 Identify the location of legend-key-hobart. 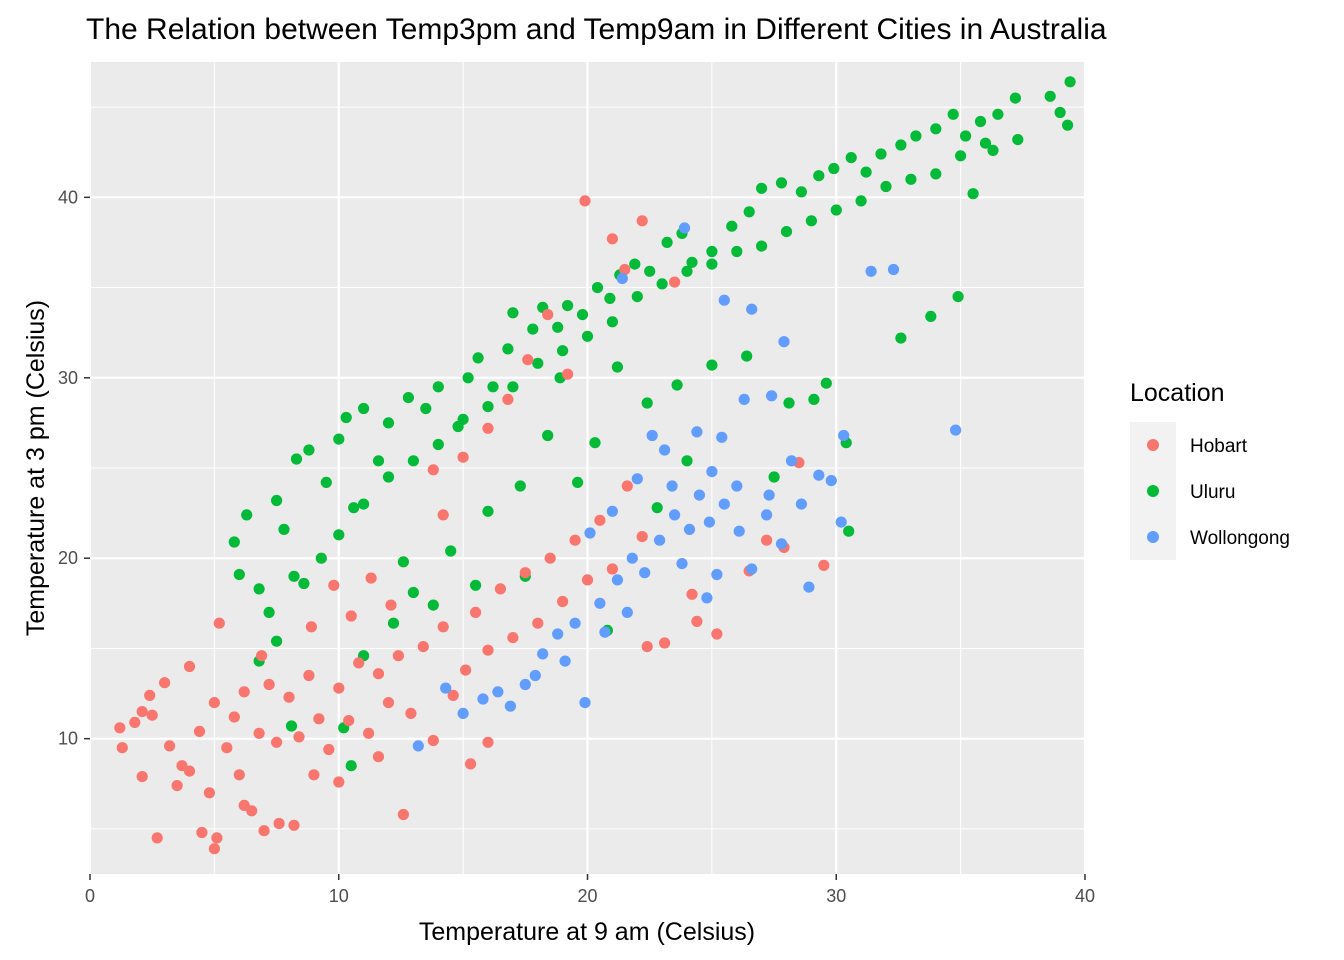
(1153, 445).